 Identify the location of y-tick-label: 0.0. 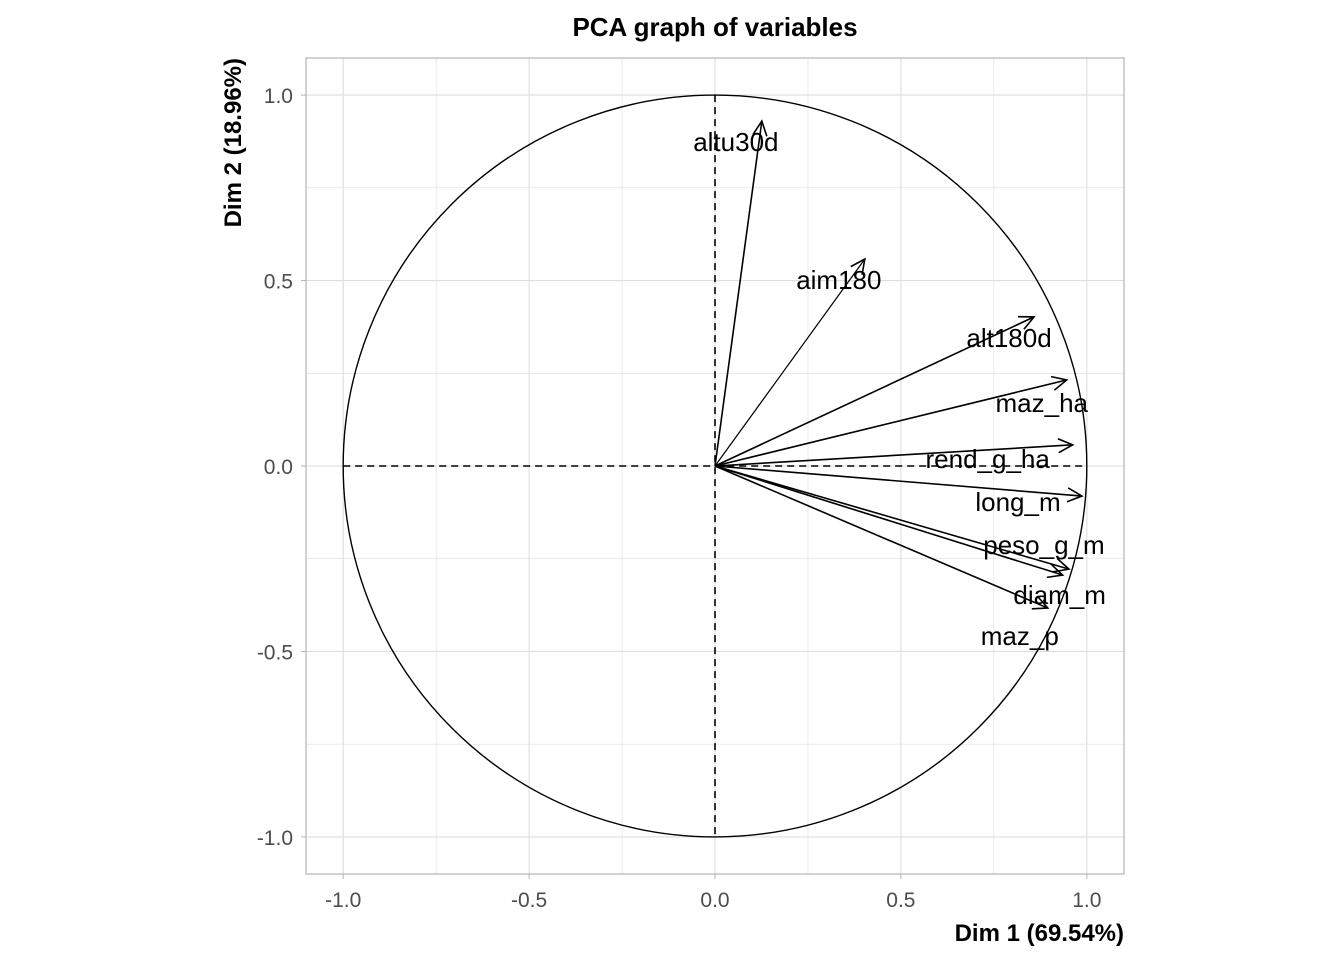
(278, 467).